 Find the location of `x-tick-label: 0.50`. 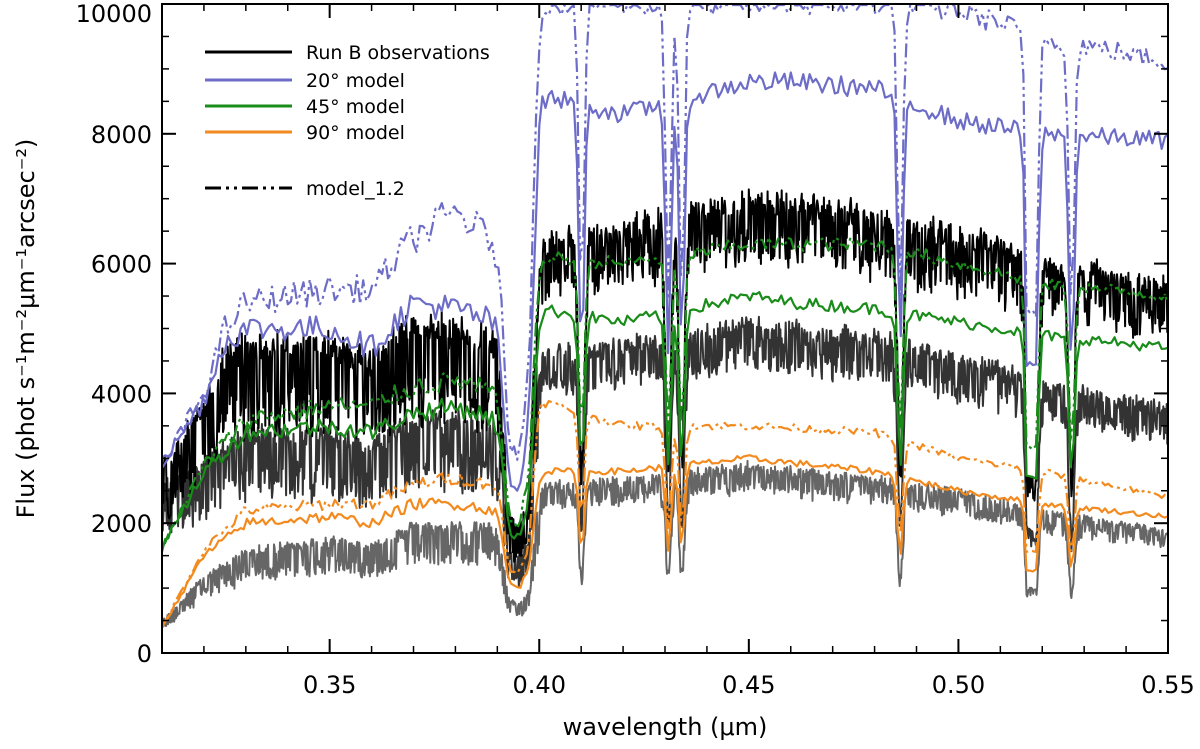

x-tick-label: 0.50 is located at coordinates (958, 685).